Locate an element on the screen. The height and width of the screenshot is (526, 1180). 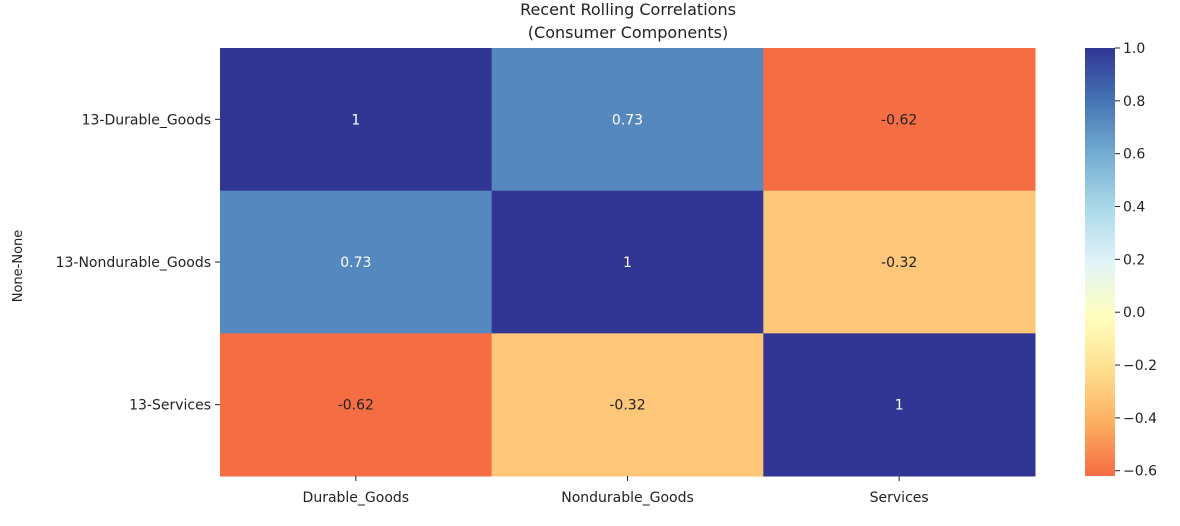
colorbar-tick-label: −0.6 is located at coordinates (1140, 472).